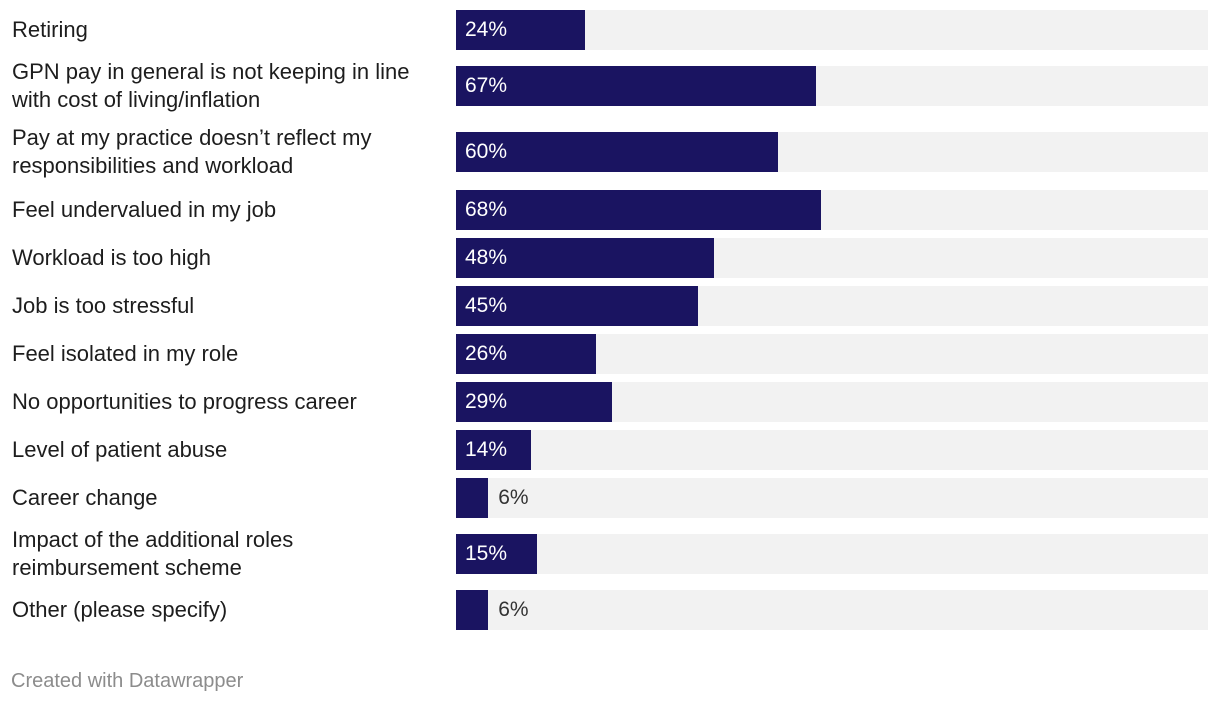 The width and height of the screenshot is (1220, 708). What do you see at coordinates (832, 402) in the screenshot?
I see `bar-track: 29%` at bounding box center [832, 402].